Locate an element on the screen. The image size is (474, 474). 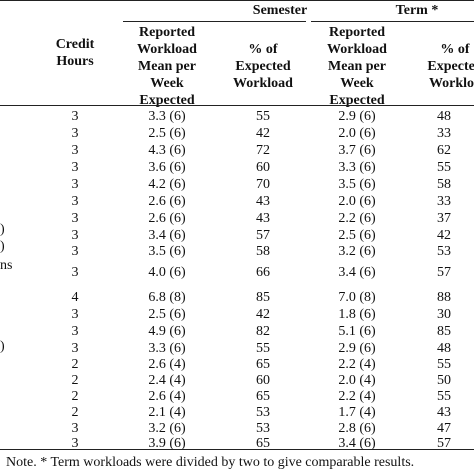
cell-term-workload: 1.7 (4) is located at coordinates (357, 412).